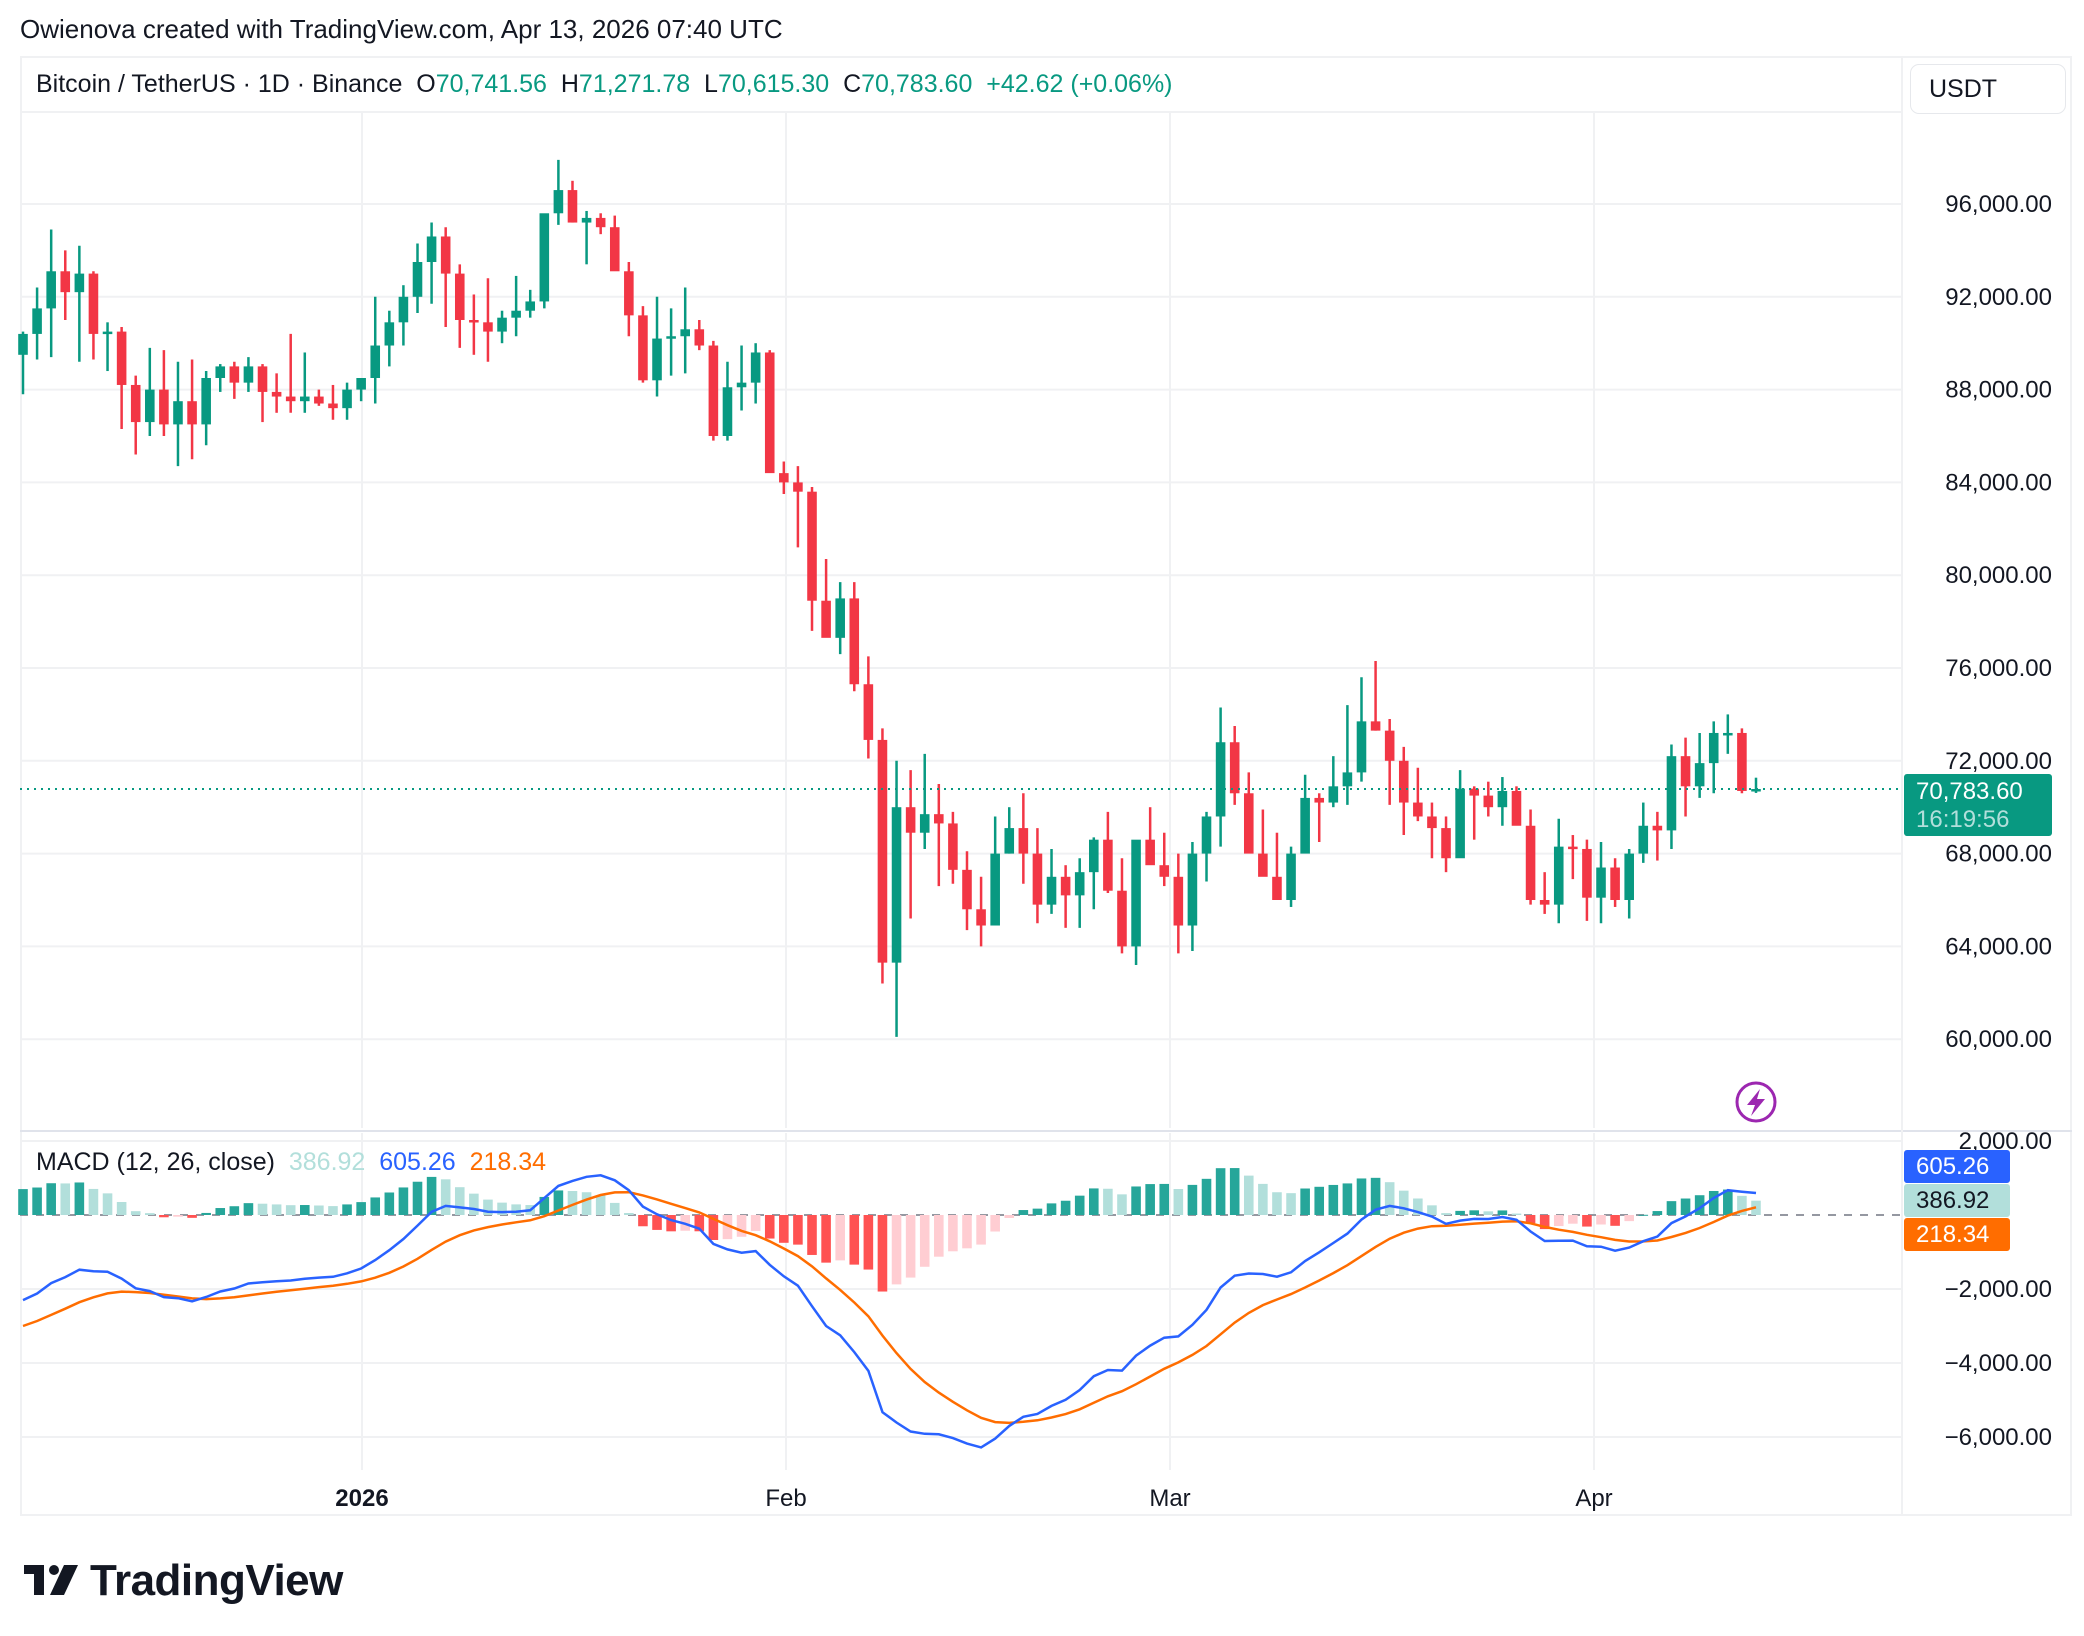 The width and height of the screenshot is (2084, 1636). I want to click on x-axis-label: 2026, so click(361, 1498).